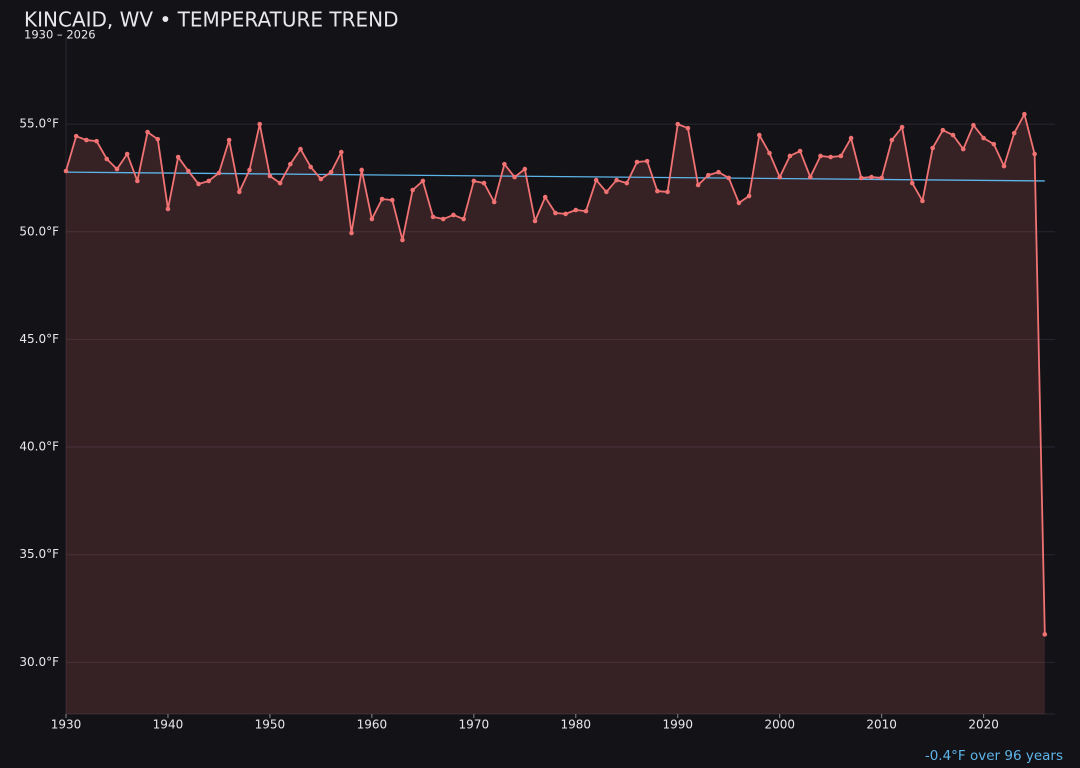  What do you see at coordinates (39, 447) in the screenshot?
I see `y-tick-label: 40.0°F` at bounding box center [39, 447].